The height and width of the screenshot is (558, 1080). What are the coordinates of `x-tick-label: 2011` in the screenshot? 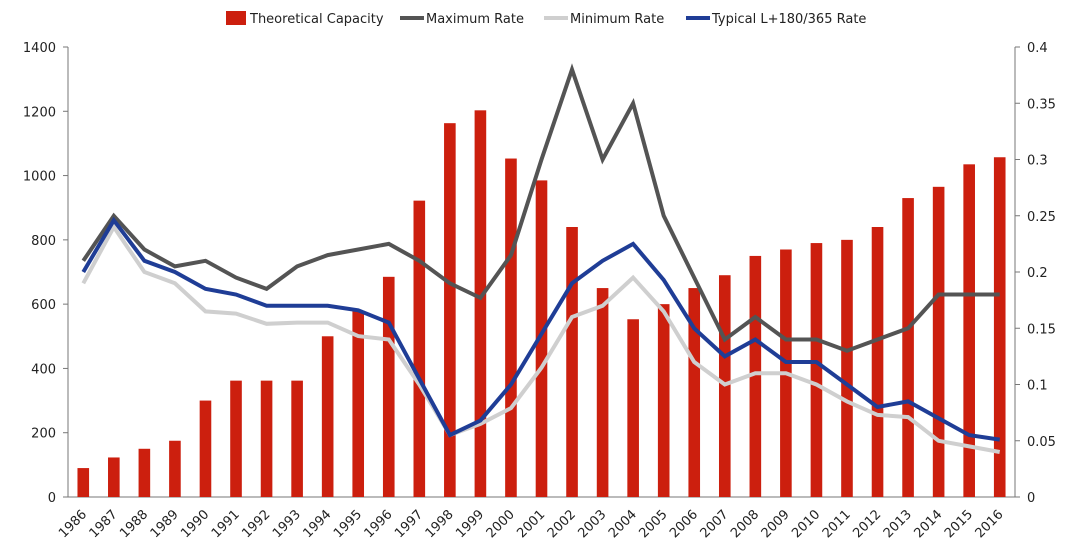 It's located at (837, 524).